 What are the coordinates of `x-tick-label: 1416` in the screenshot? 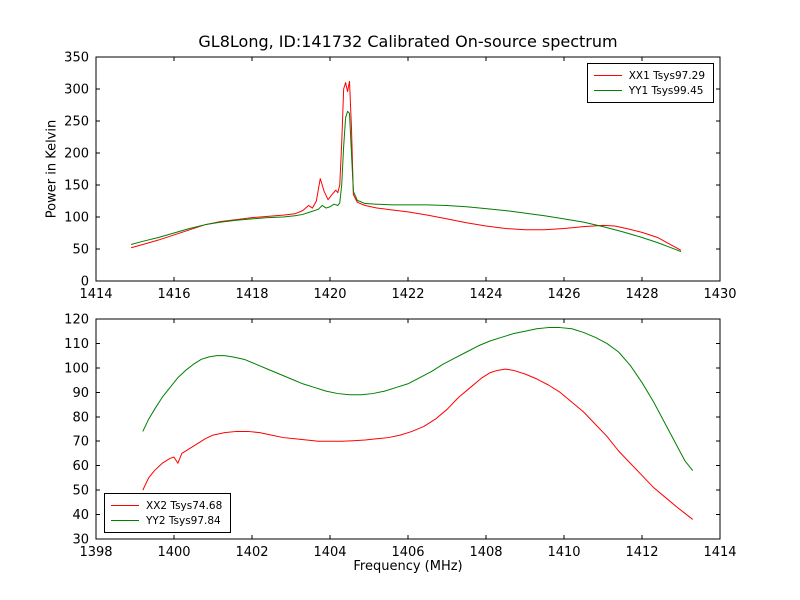 It's located at (173, 294).